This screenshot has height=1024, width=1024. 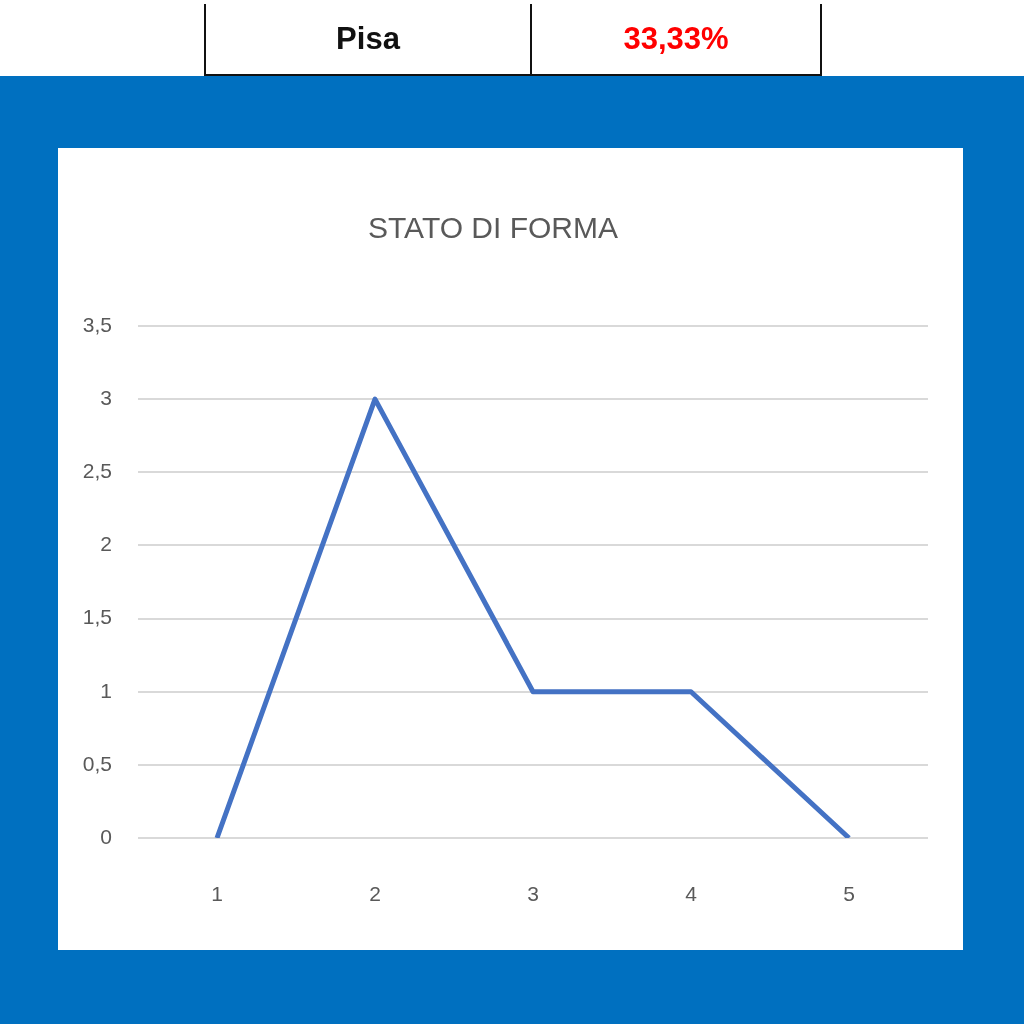 What do you see at coordinates (97, 617) in the screenshot?
I see `y-tick-label: 1,5` at bounding box center [97, 617].